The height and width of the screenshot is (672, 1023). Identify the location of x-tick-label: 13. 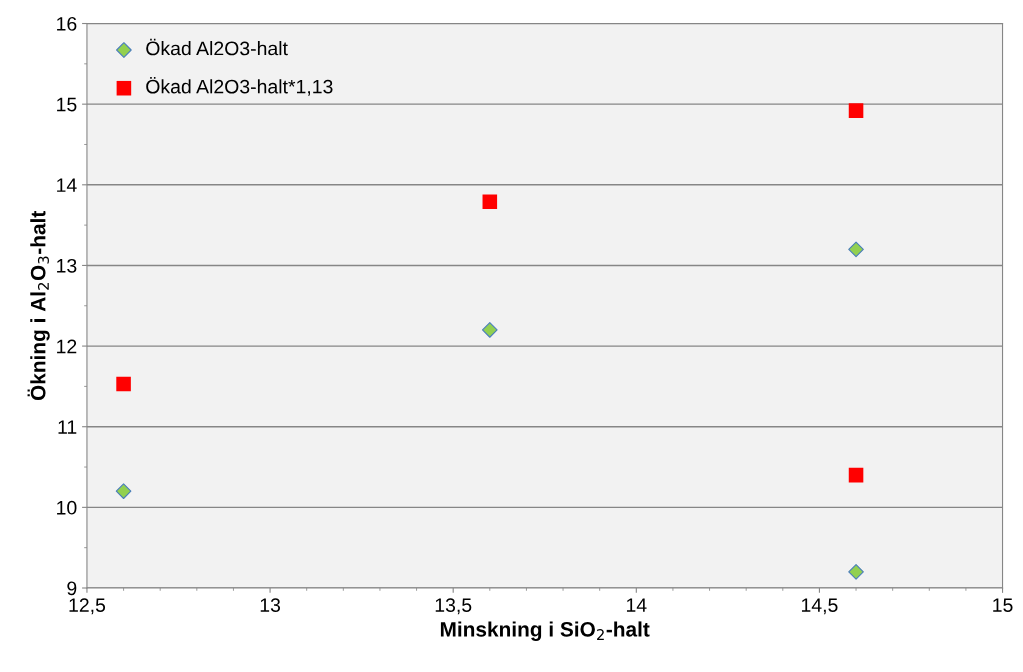
(270, 605).